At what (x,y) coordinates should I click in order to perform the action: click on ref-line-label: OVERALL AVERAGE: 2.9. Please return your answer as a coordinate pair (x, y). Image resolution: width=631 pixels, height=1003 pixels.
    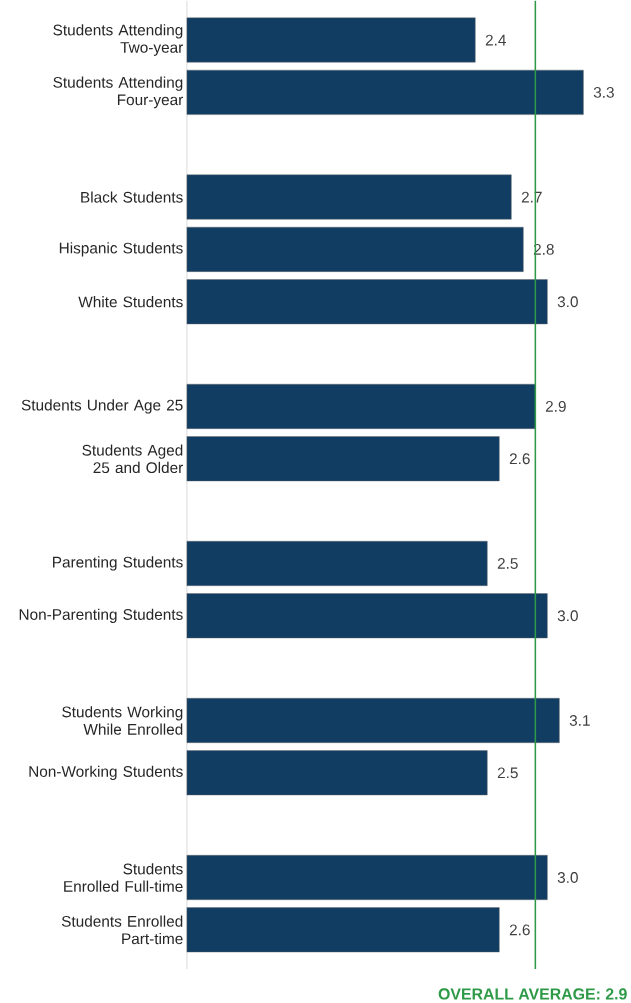
    Looking at the image, I should click on (532, 994).